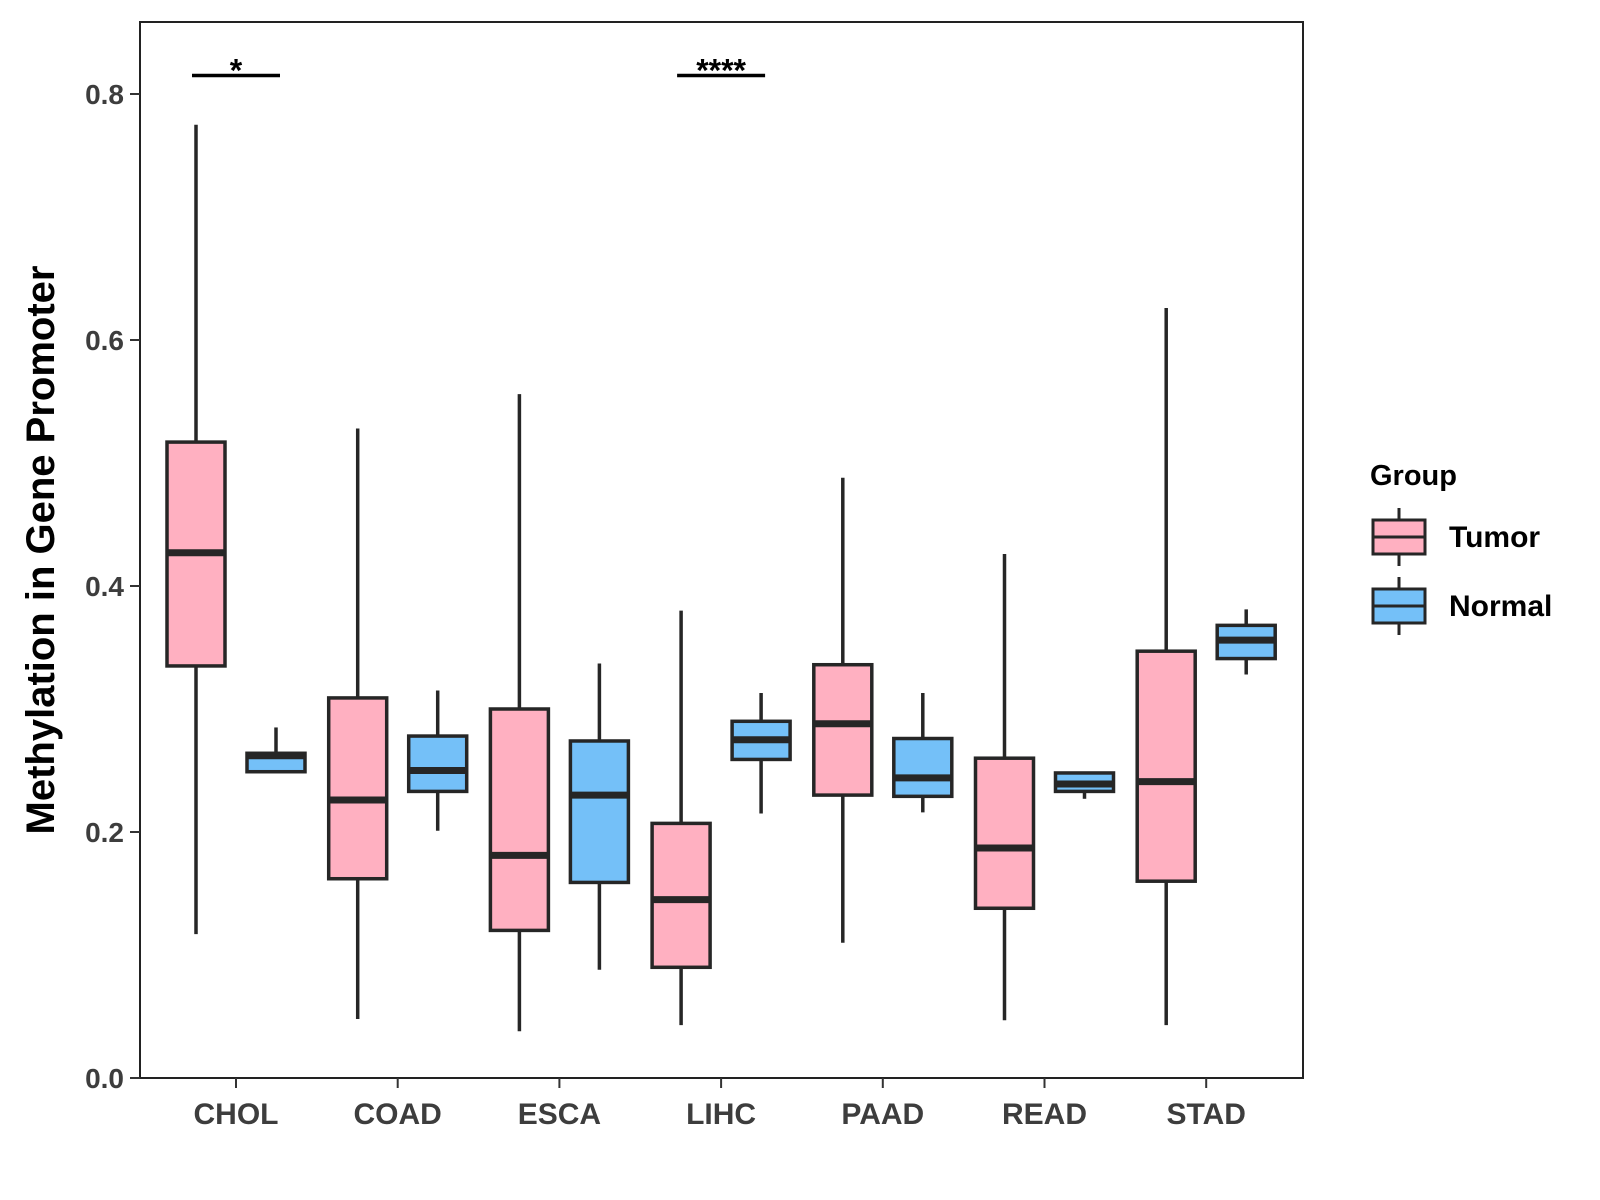  Describe the element at coordinates (1246, 642) in the screenshot. I see `box-normal-stad` at that location.